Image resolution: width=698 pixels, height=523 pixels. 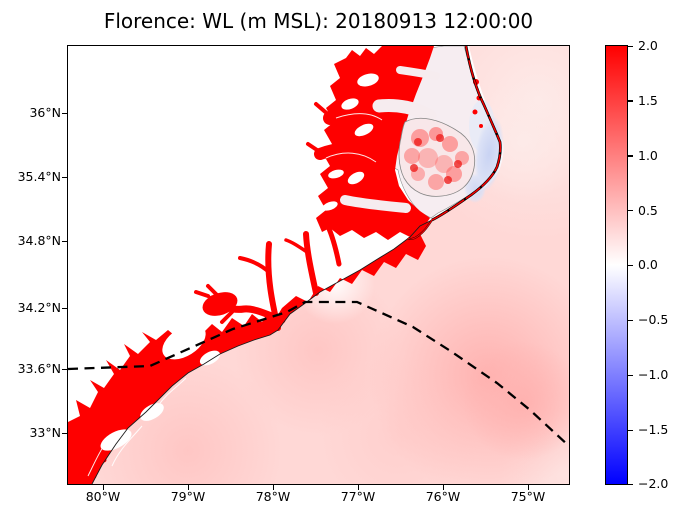 I want to click on y-tick-label: 36°N, so click(x=45, y=112).